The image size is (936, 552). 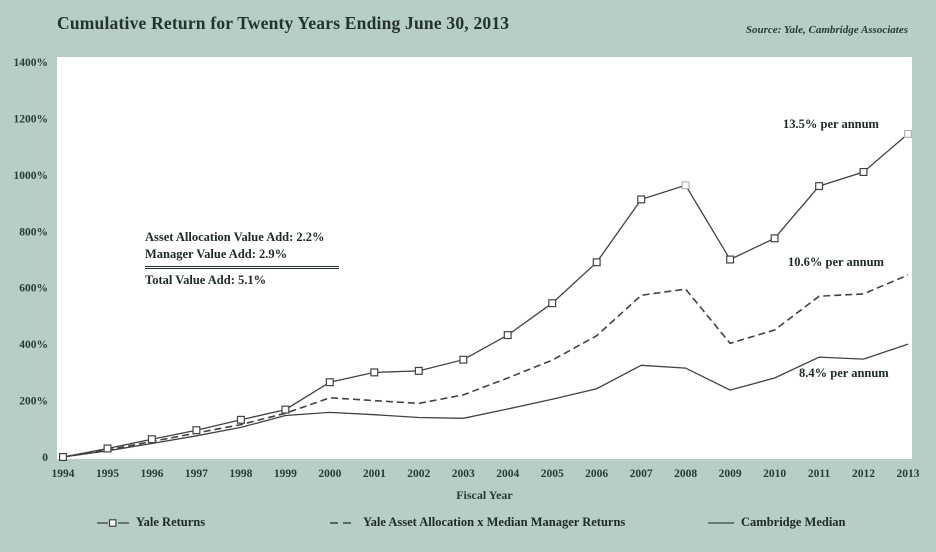 I want to click on legend-item-yale-returns: Yale Returns, so click(x=151, y=522).